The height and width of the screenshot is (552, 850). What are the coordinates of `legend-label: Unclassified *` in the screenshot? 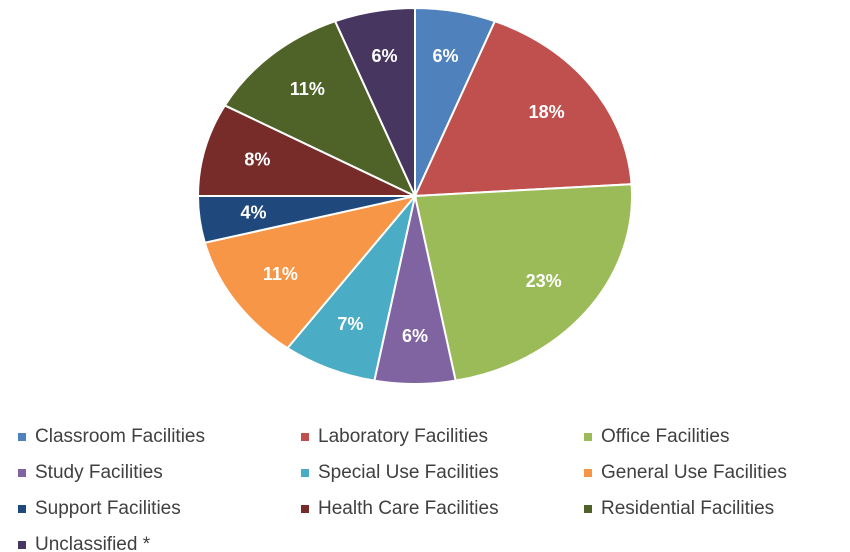 It's located at (93, 543).